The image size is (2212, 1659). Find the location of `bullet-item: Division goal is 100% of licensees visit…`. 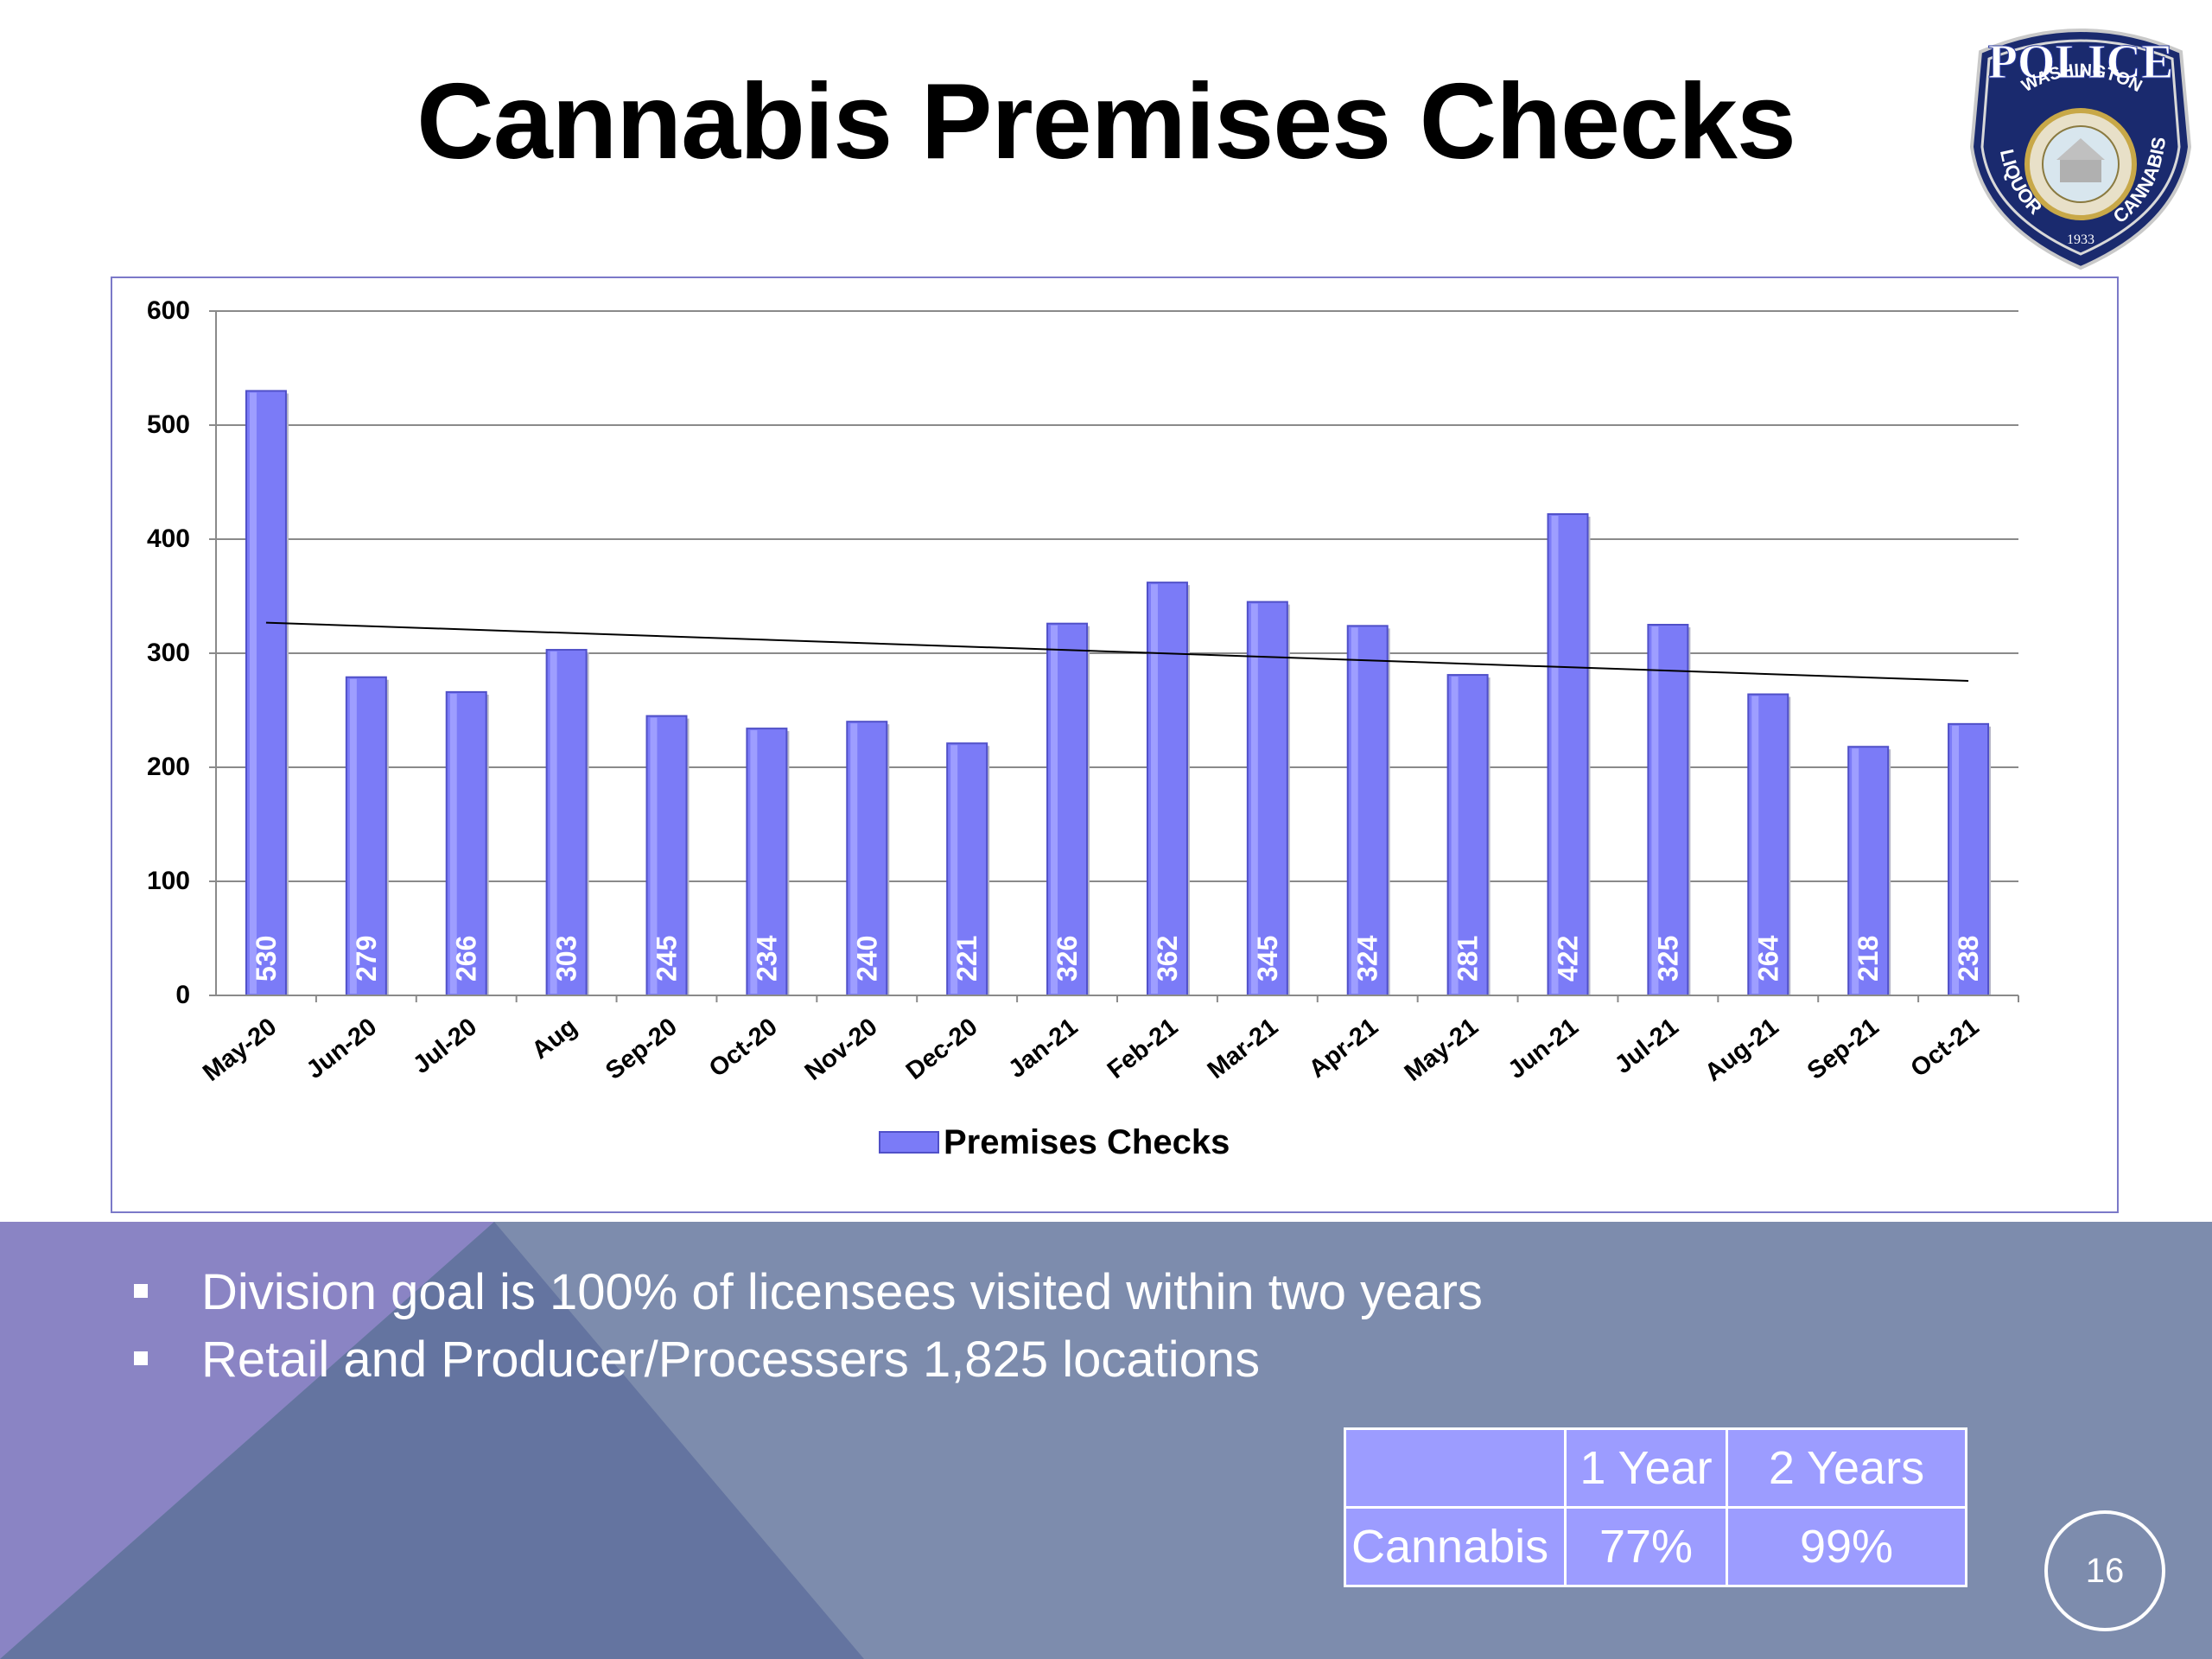

bullet-item: Division goal is 100% of licensees visit… is located at coordinates (808, 1292).